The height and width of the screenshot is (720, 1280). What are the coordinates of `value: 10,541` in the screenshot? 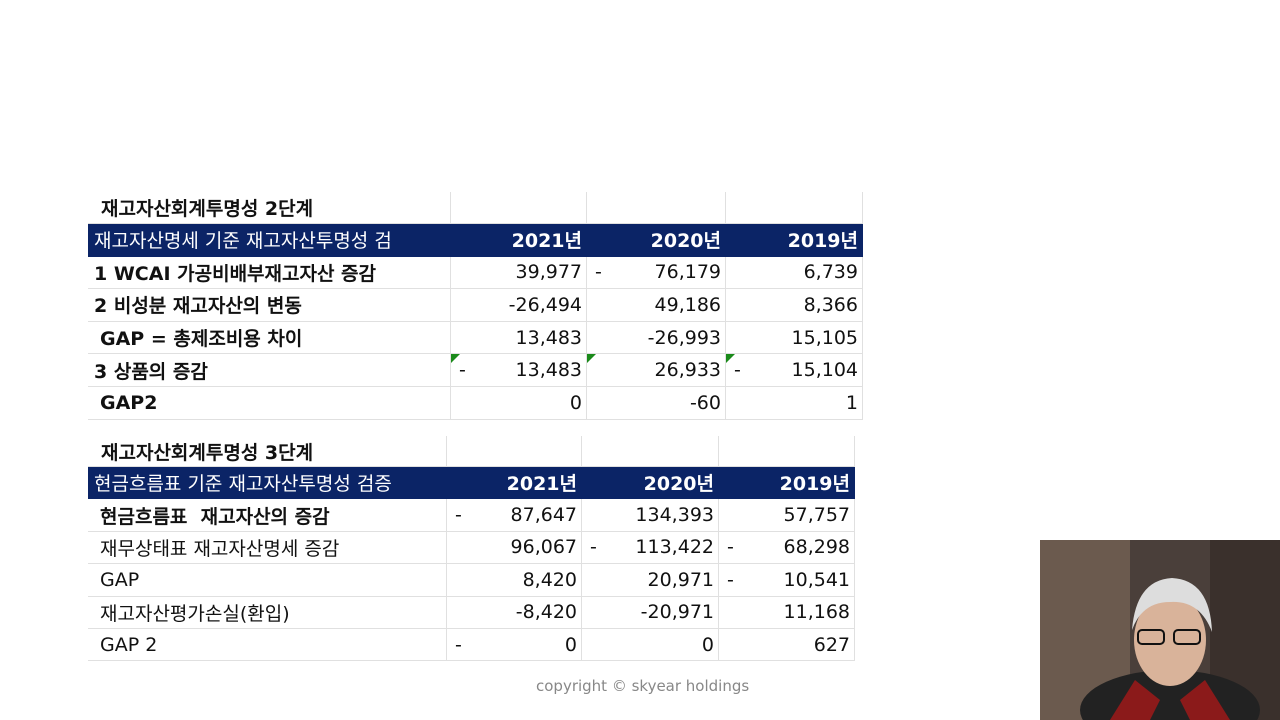 It's located at (816, 579).